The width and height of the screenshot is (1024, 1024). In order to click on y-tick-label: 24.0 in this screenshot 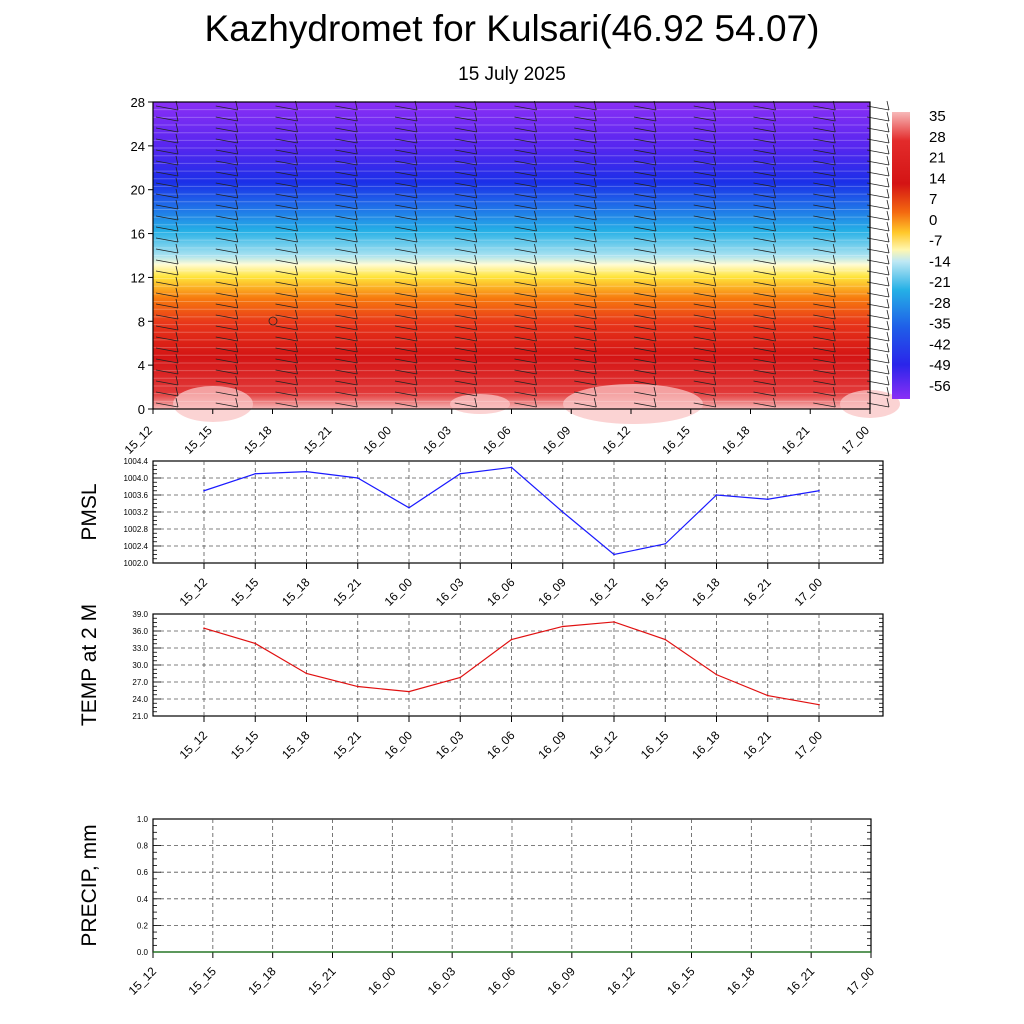, I will do `click(140, 699)`.